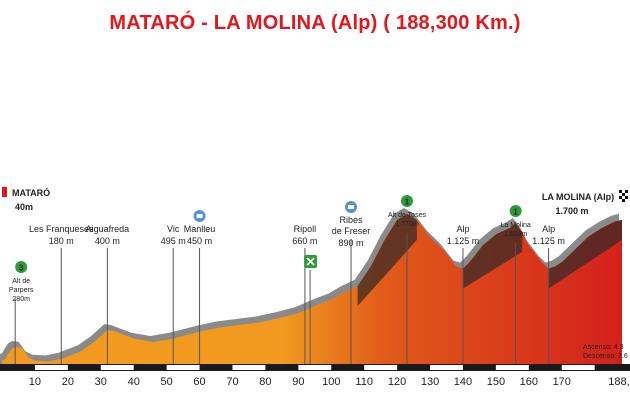 The height and width of the screenshot is (420, 630). What do you see at coordinates (68, 382) in the screenshot?
I see `x-tick-label: 20` at bounding box center [68, 382].